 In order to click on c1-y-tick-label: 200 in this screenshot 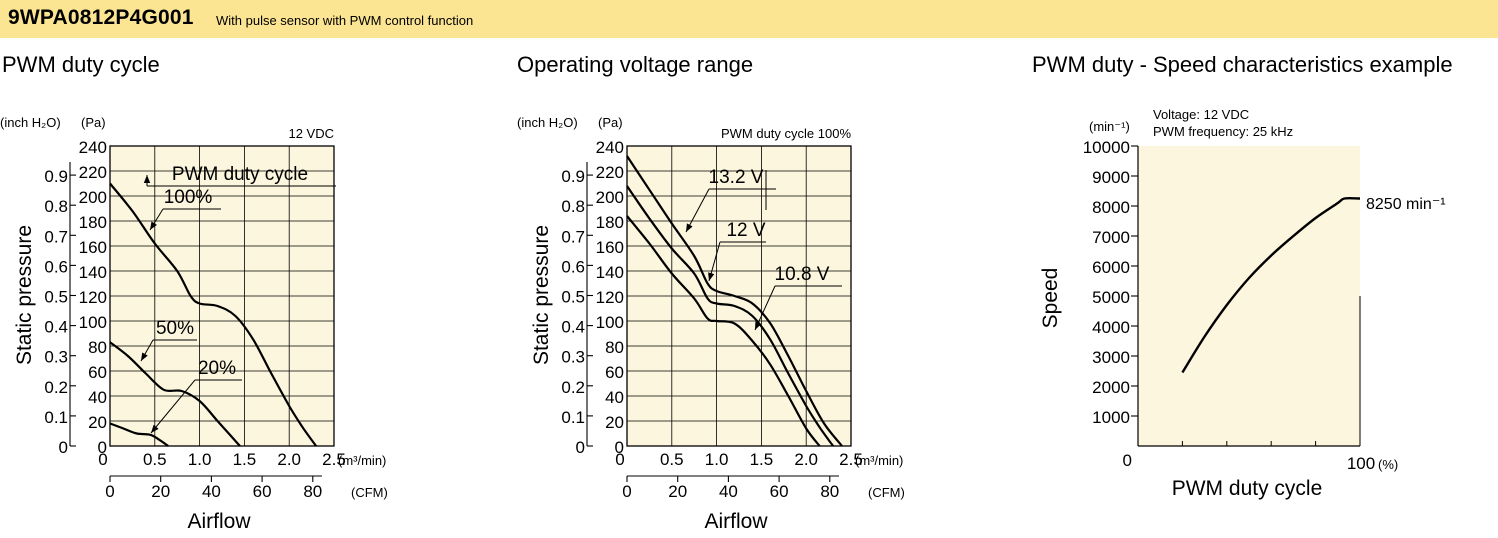, I will do `click(610, 197)`.